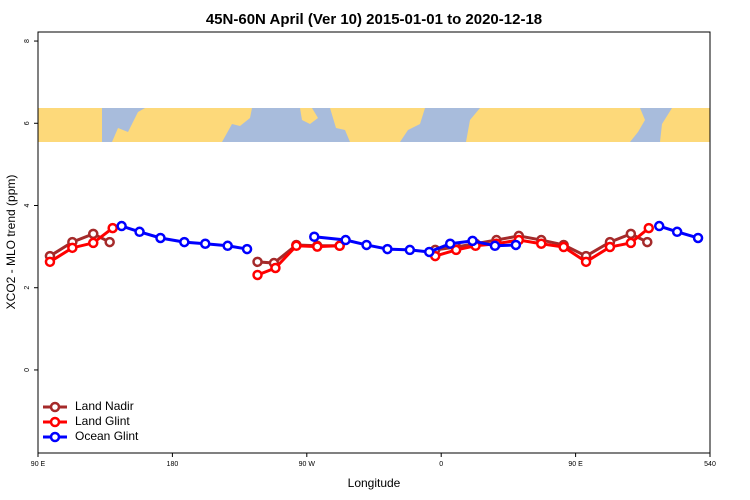  What do you see at coordinates (374, 125) in the screenshot?
I see `map-band` at bounding box center [374, 125].